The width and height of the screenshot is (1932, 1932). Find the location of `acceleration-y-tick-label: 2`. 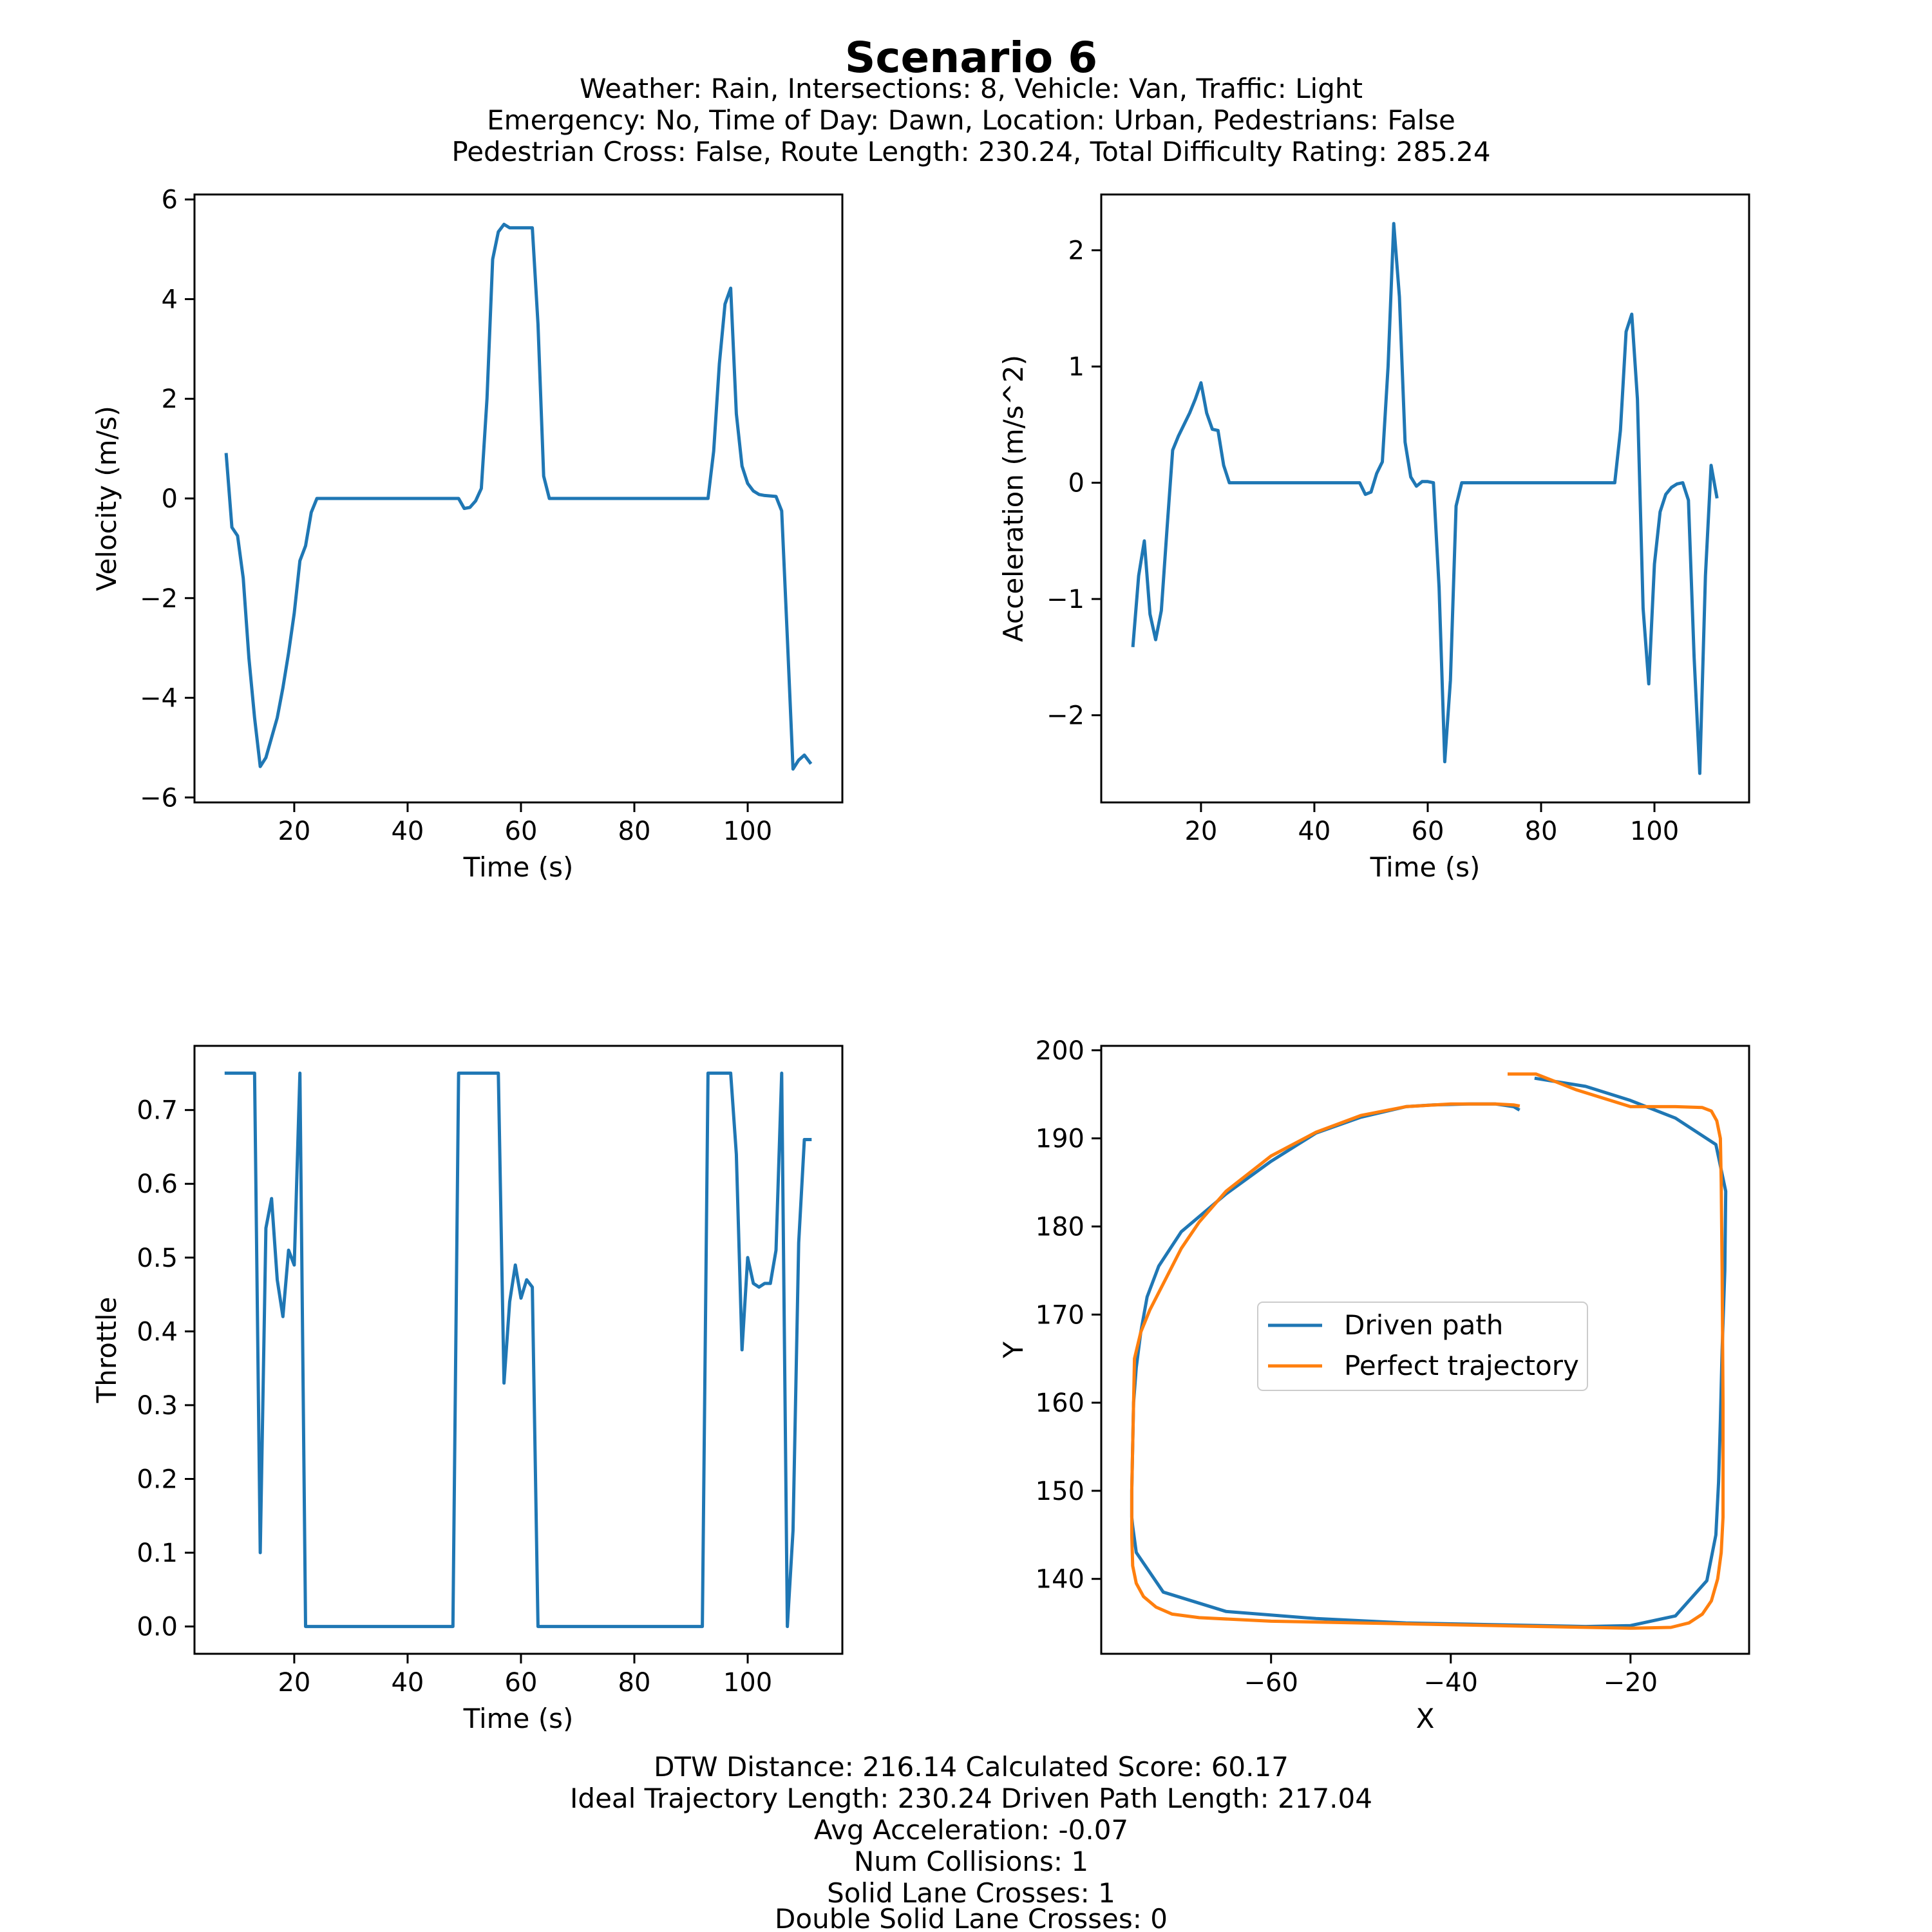

acceleration-y-tick-label: 2 is located at coordinates (1076, 251).